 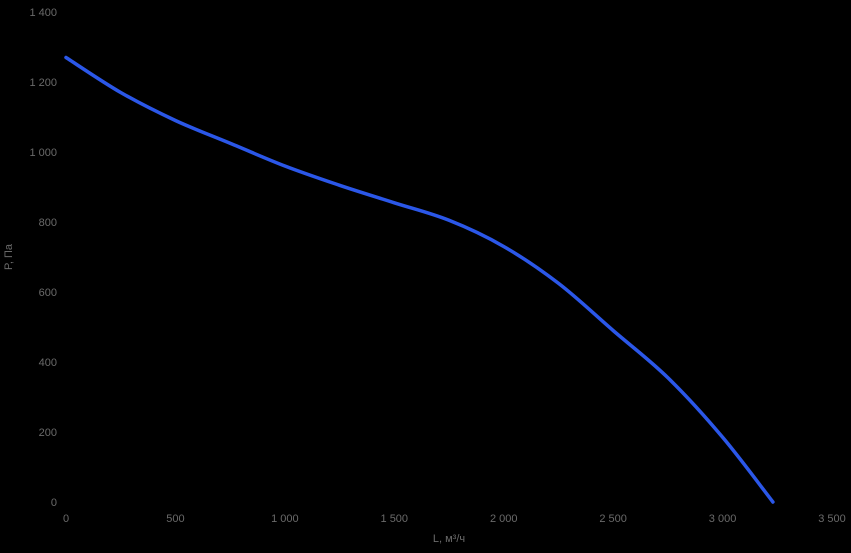 I want to click on y-tick-label: 1 400, so click(x=43, y=13).